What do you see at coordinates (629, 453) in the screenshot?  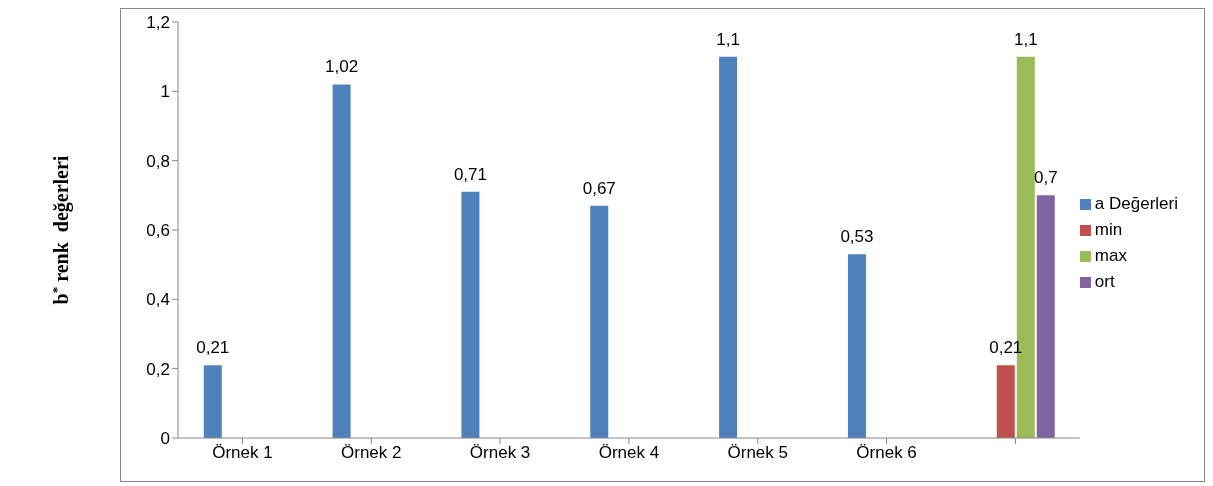 I see `x-tick-label: Örnek 4` at bounding box center [629, 453].